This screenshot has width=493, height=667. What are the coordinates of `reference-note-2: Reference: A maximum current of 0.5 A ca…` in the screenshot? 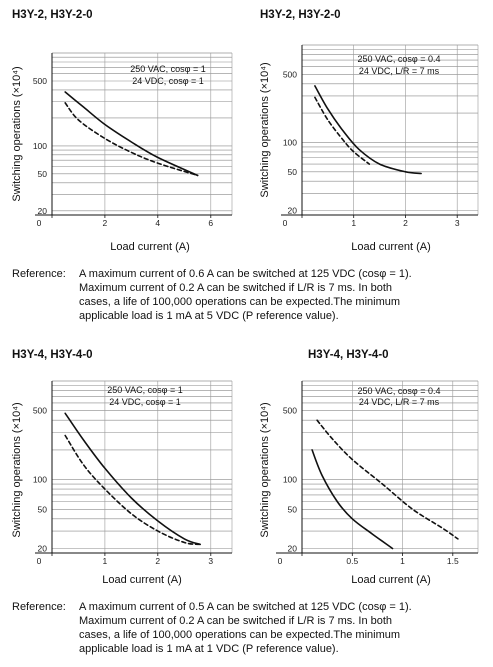 It's located at (247, 631).